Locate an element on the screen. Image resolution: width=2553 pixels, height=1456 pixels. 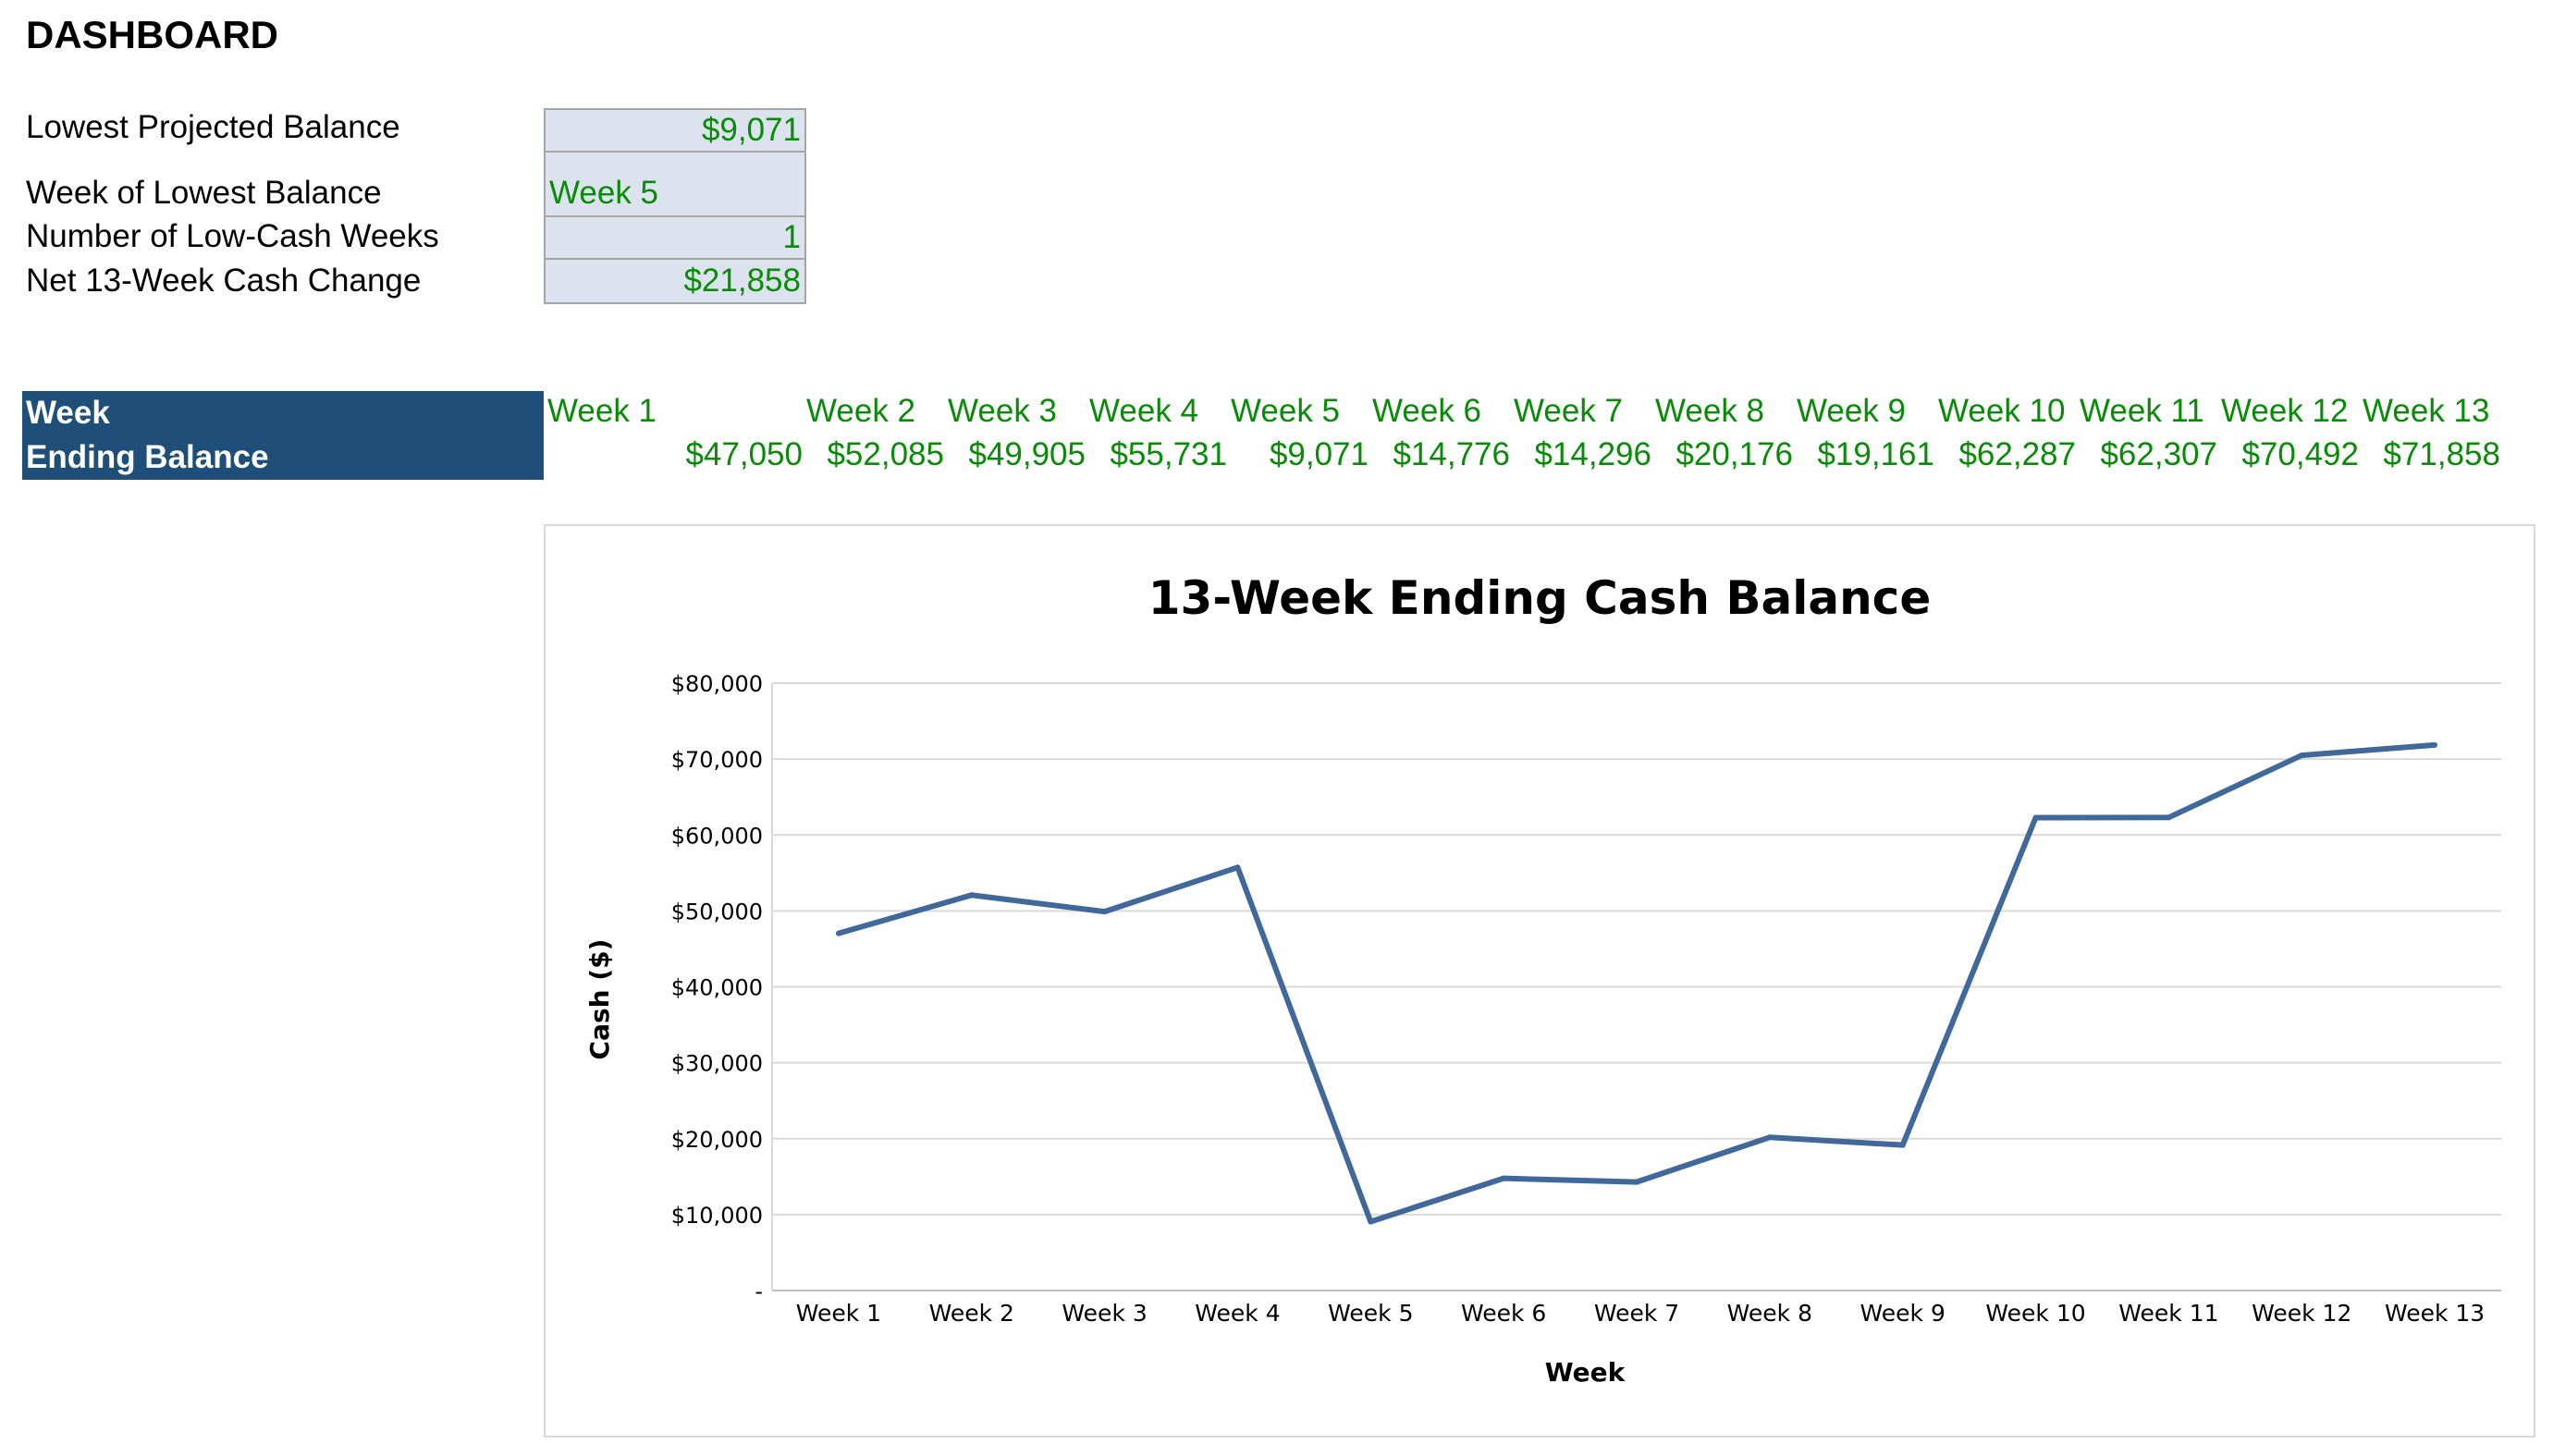
week-cell: Week 5 is located at coordinates (1286, 411).